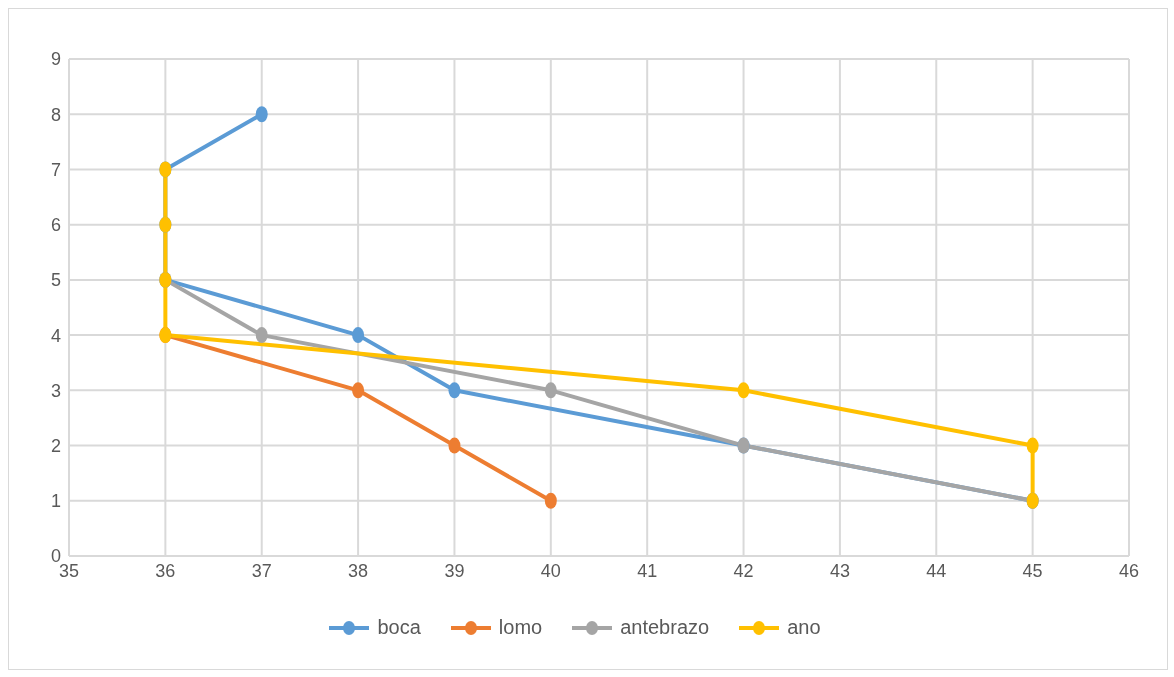 The image size is (1174, 677). What do you see at coordinates (647, 570) in the screenshot?
I see `x-tick-label: 41` at bounding box center [647, 570].